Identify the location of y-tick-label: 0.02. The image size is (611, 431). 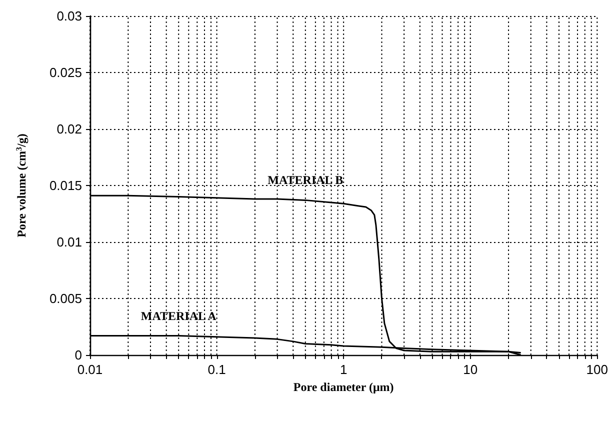
(69, 129).